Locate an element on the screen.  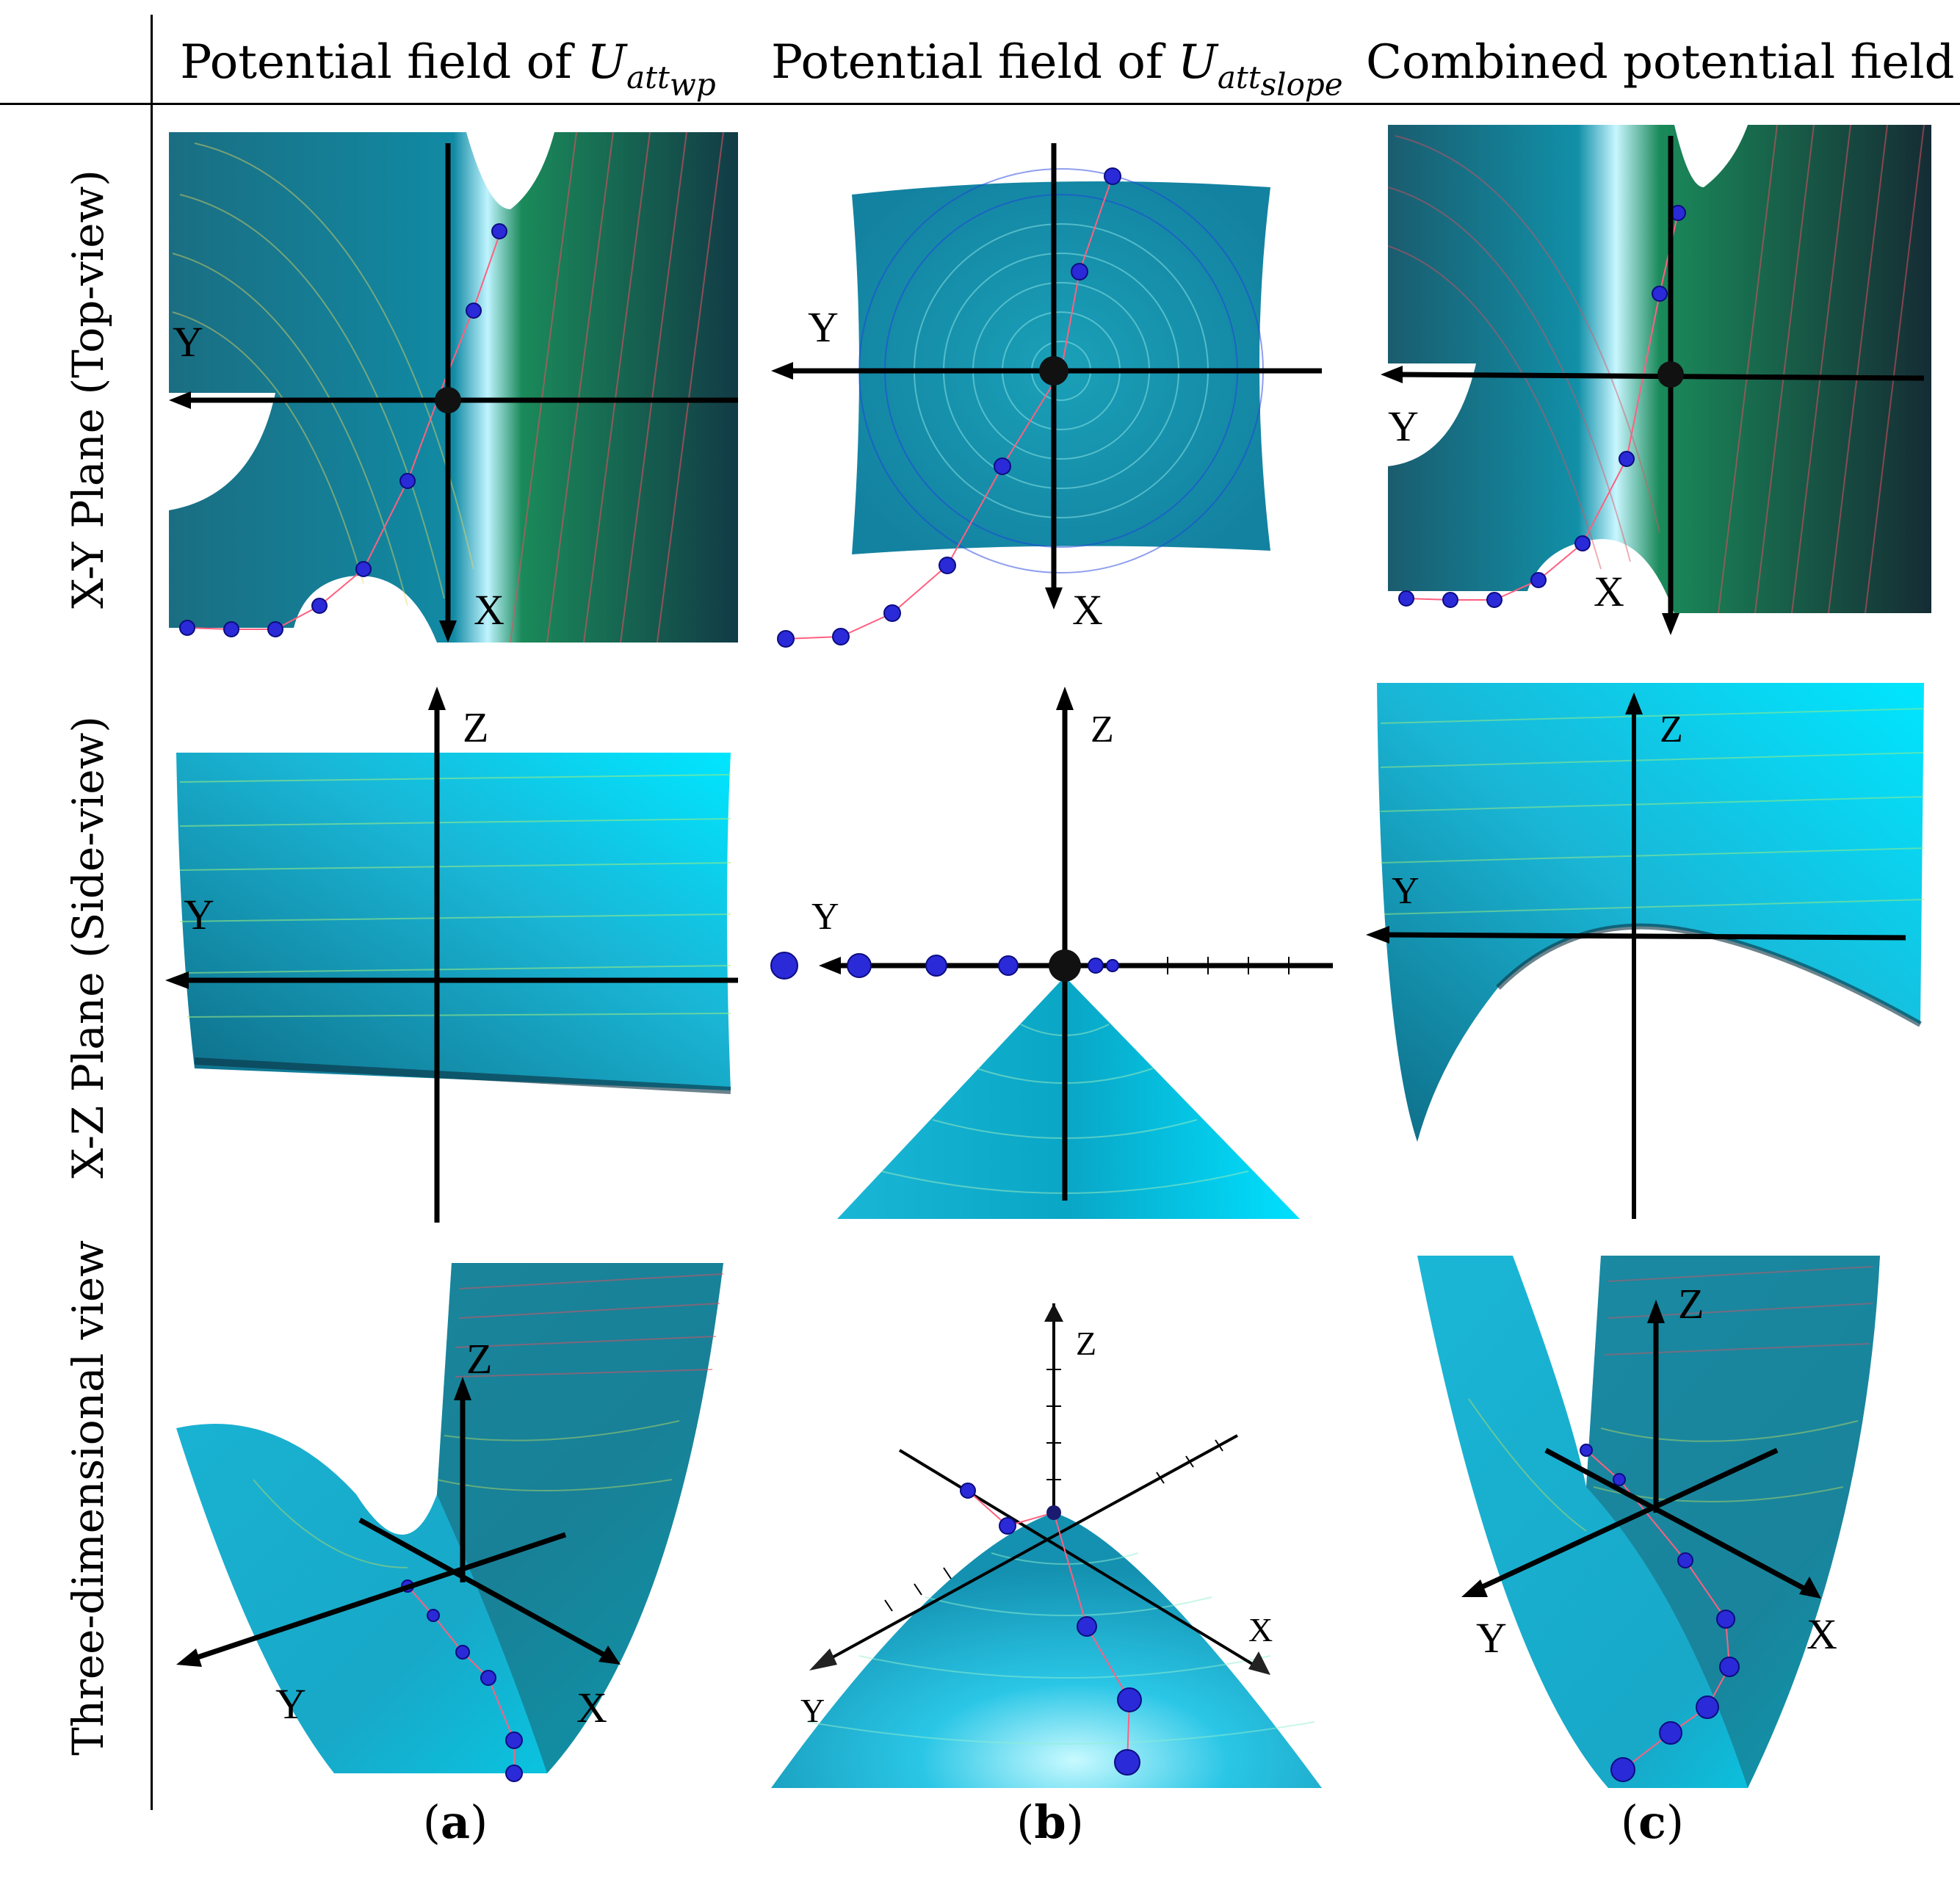
label-y-a-3d: Y is located at coordinates (290, 1704).